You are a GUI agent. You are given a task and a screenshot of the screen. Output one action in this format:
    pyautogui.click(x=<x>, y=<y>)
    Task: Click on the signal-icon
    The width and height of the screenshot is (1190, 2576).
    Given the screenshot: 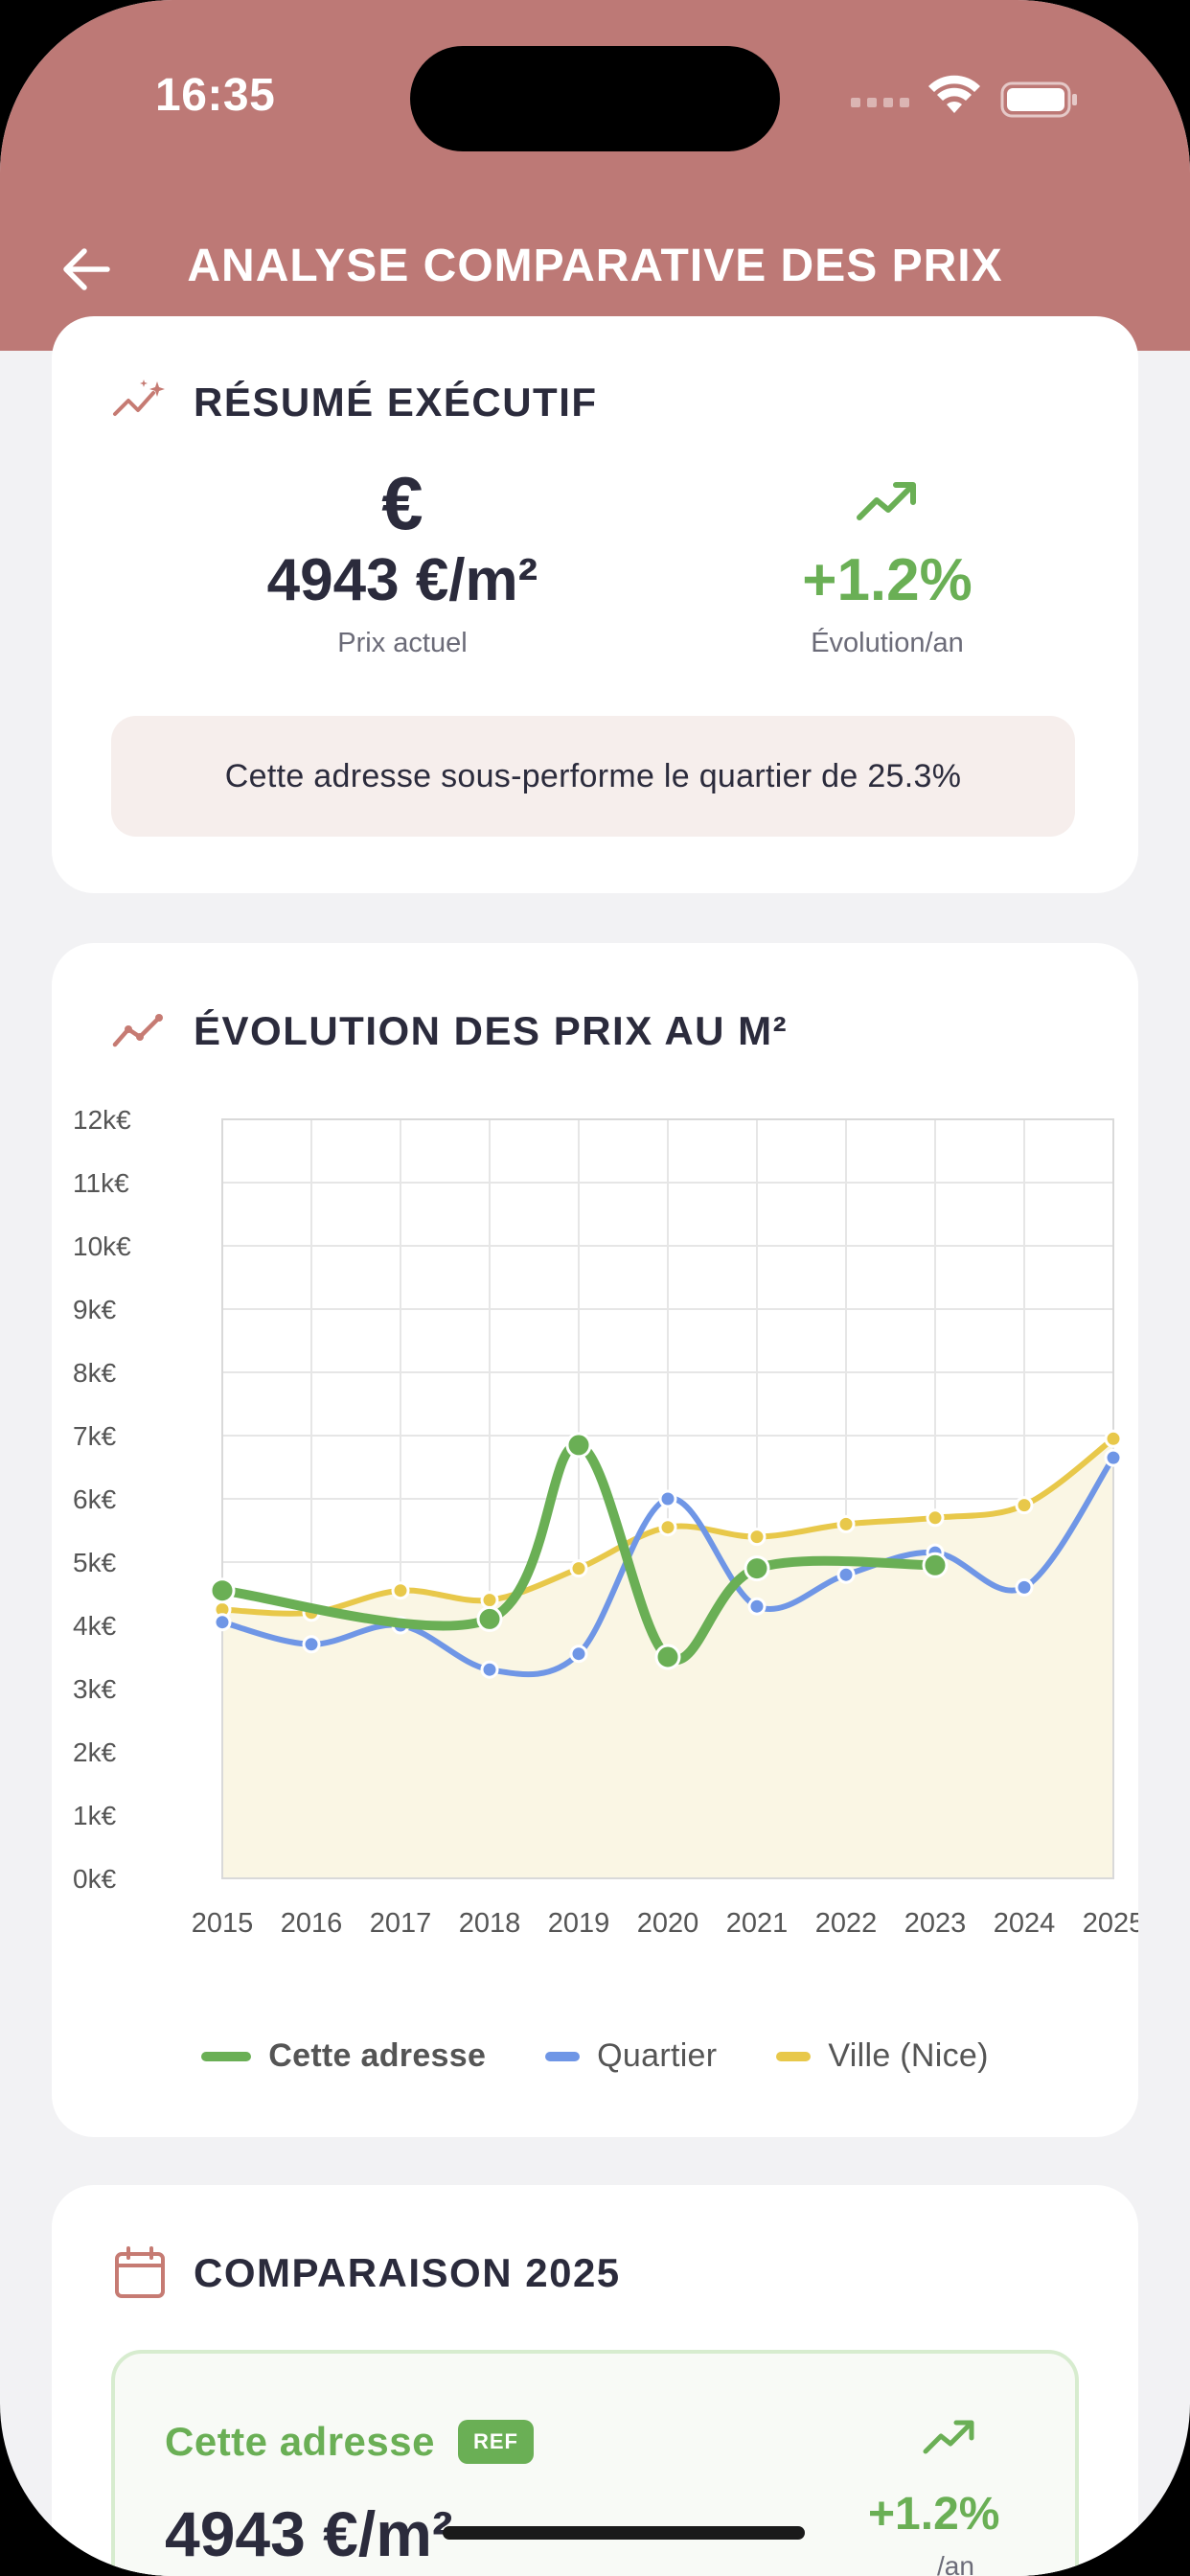 What is the action you would take?
    pyautogui.click(x=880, y=102)
    